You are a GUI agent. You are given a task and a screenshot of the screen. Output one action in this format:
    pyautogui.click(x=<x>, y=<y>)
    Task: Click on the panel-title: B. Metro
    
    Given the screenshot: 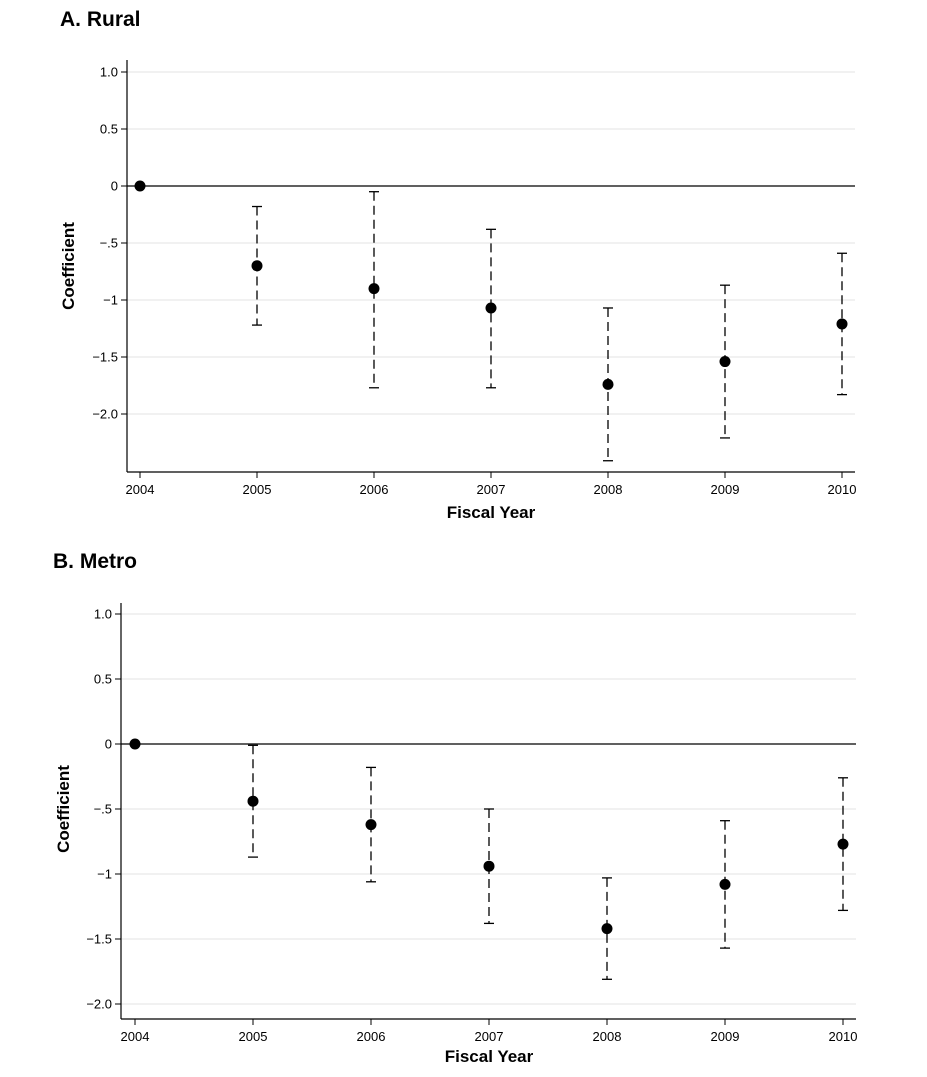 What is the action you would take?
    pyautogui.click(x=95, y=561)
    